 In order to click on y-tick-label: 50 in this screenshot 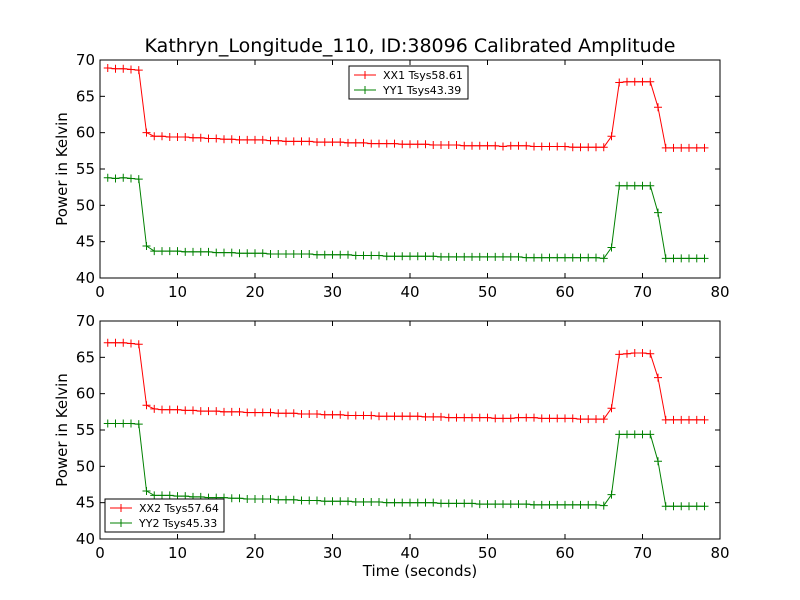, I will do `click(85, 205)`.